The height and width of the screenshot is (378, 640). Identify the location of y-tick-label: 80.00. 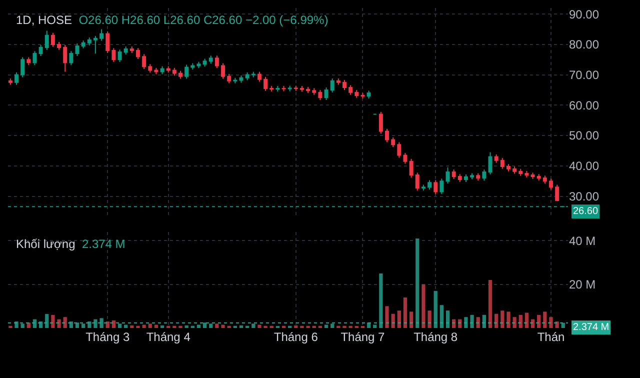
(584, 45).